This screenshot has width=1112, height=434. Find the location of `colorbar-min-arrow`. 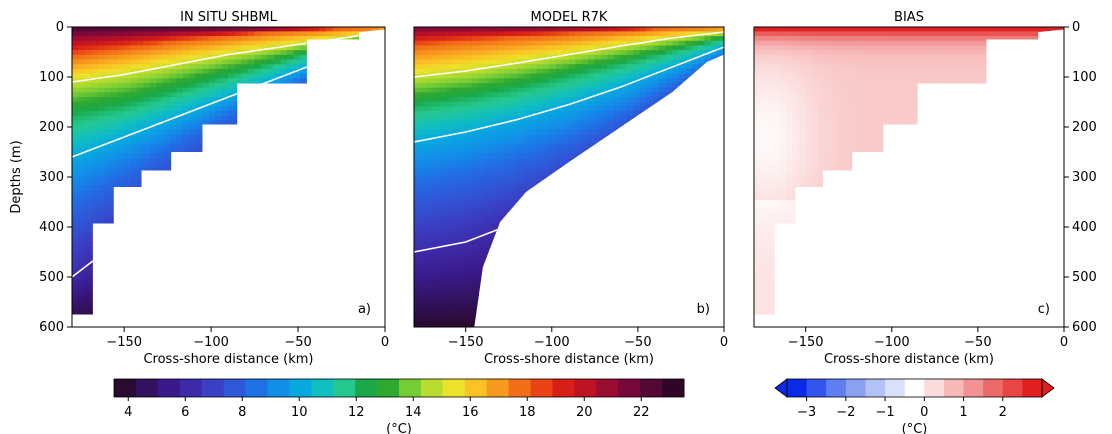

colorbar-min-arrow is located at coordinates (781, 388).